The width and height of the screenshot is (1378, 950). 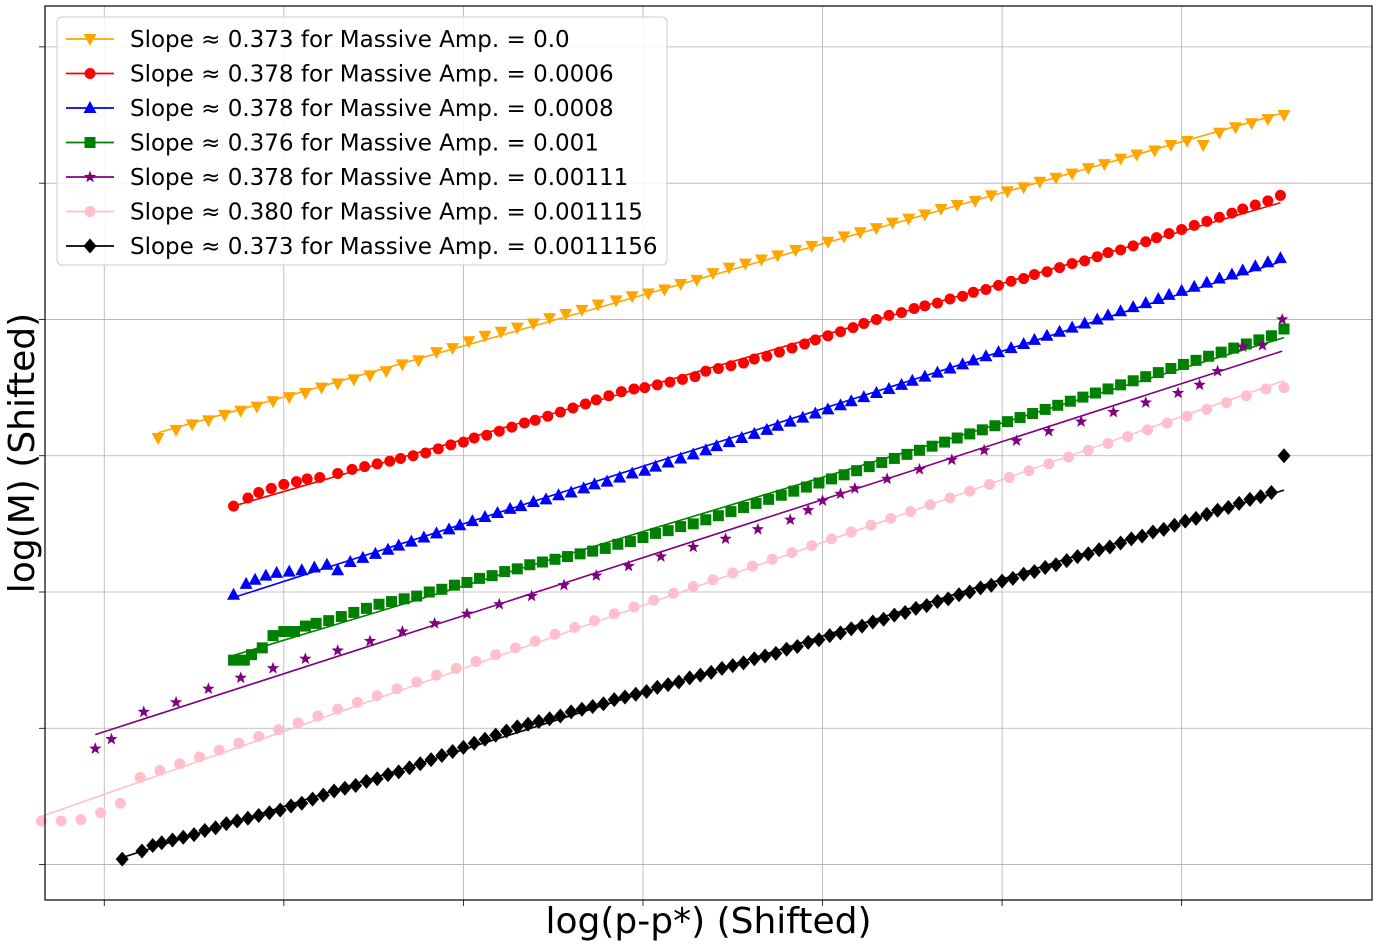 I want to click on legend-marker, so click(x=90, y=176).